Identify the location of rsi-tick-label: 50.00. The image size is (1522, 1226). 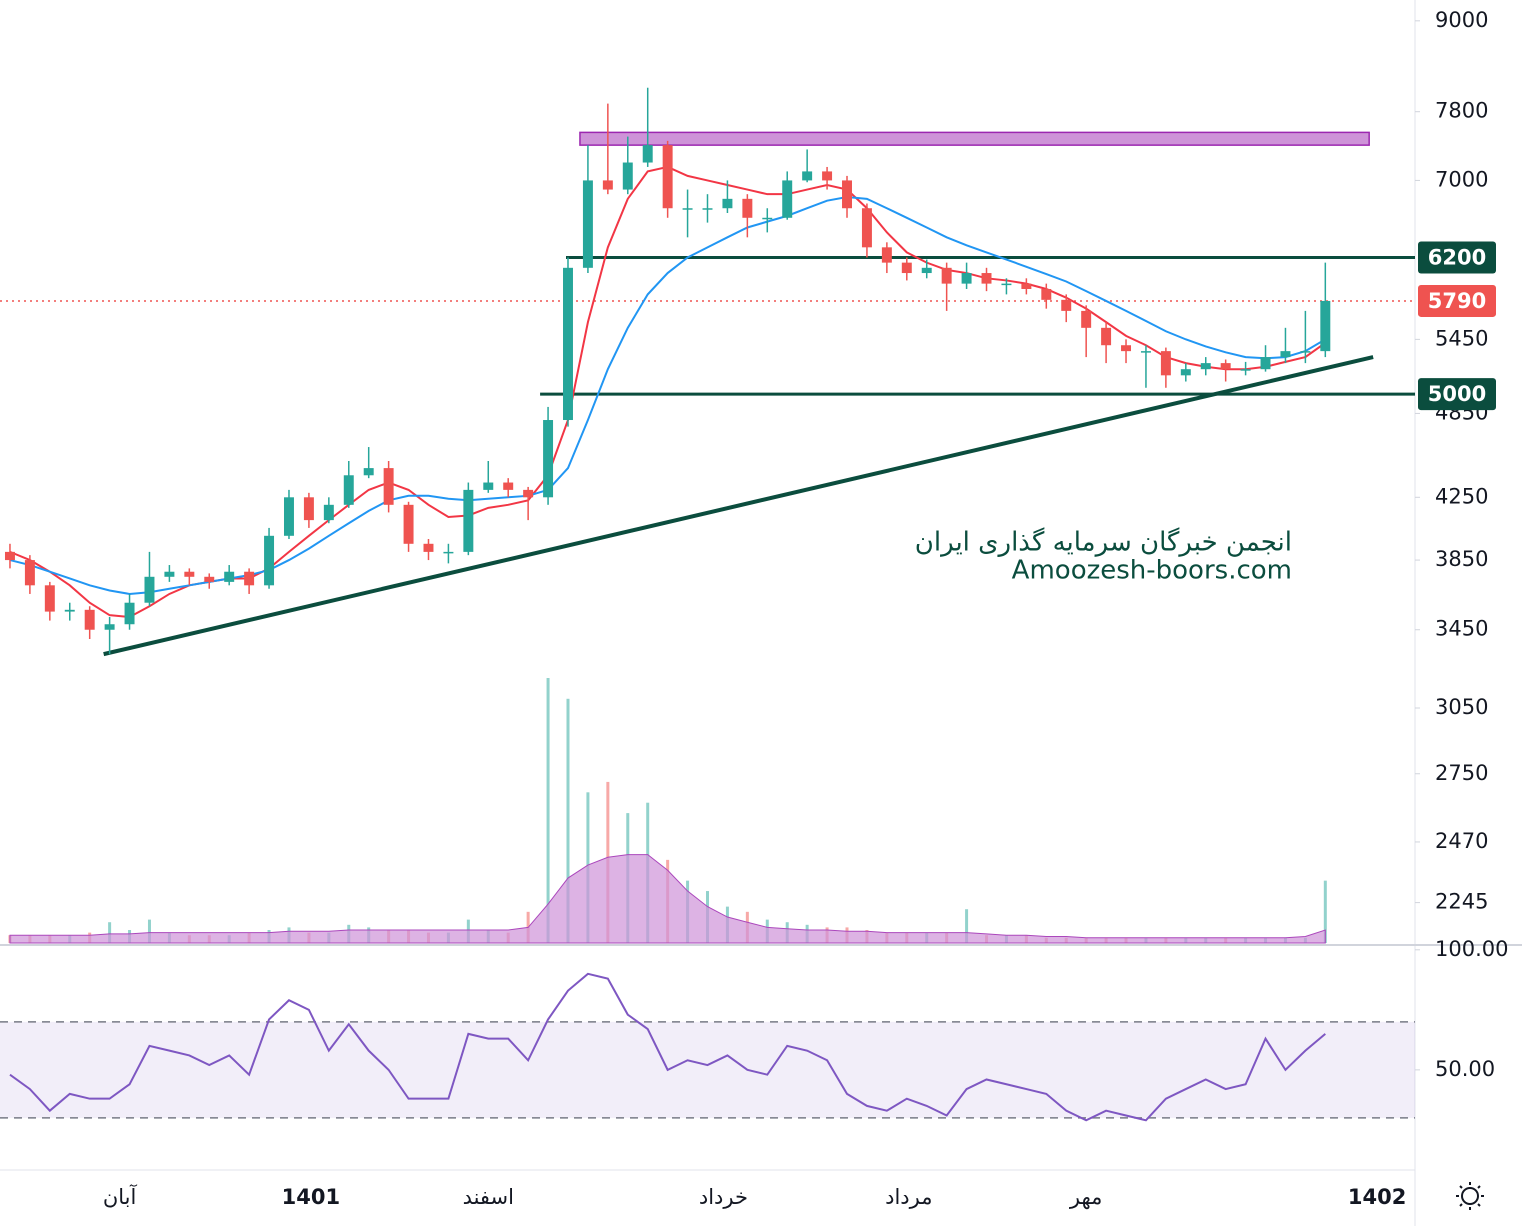
(1465, 1069).